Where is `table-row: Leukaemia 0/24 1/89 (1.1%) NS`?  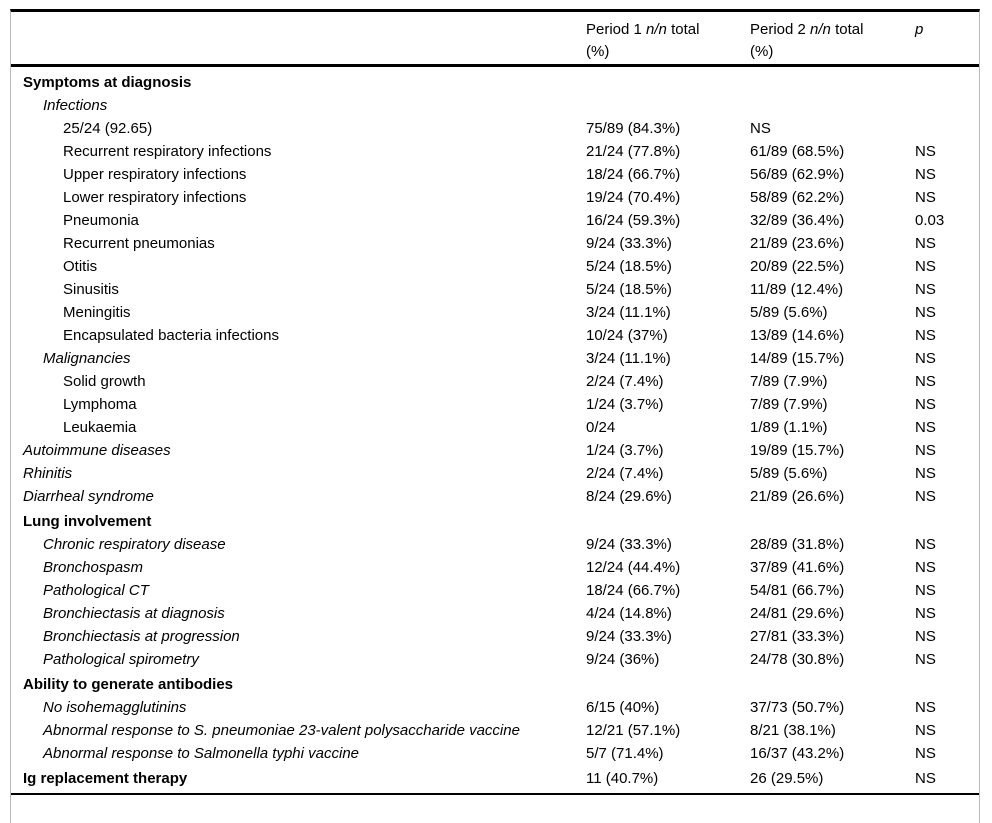
table-row: Leukaemia 0/24 1/89 (1.1%) NS is located at coordinates (495, 427).